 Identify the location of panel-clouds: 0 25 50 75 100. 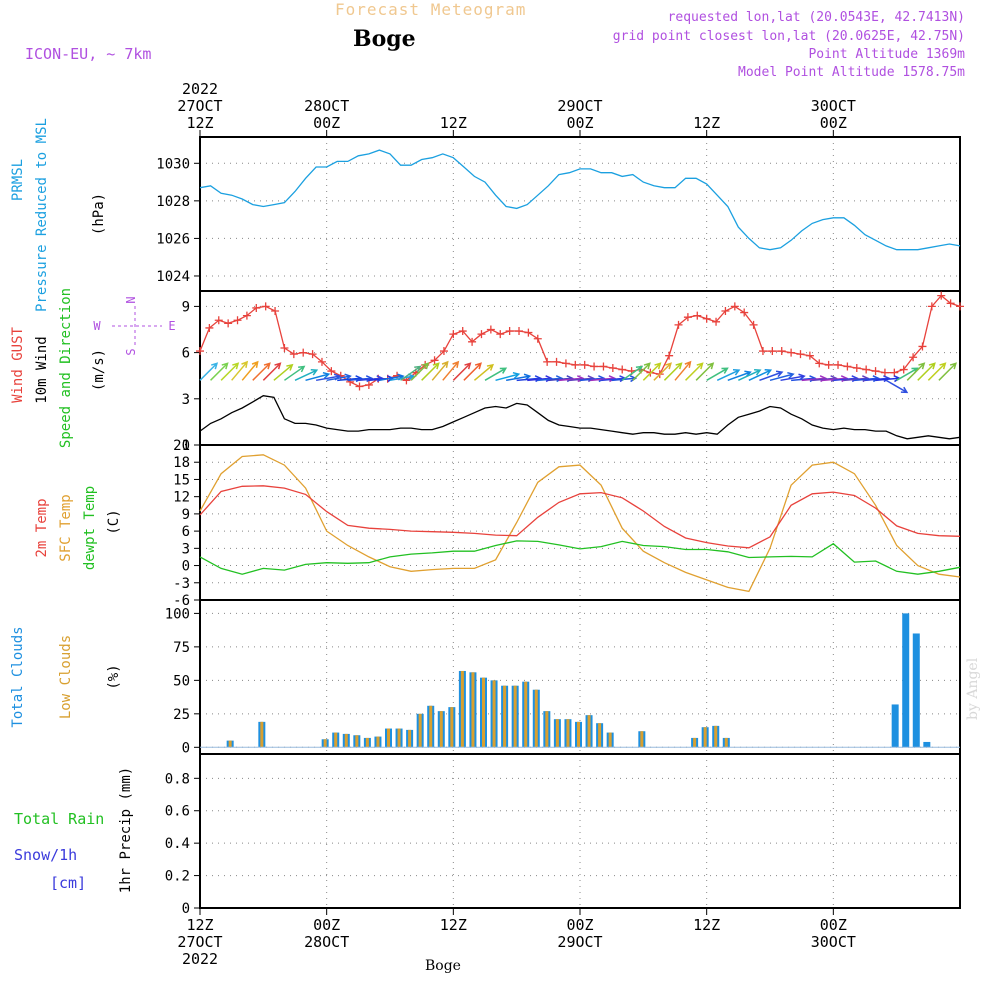
(563, 677).